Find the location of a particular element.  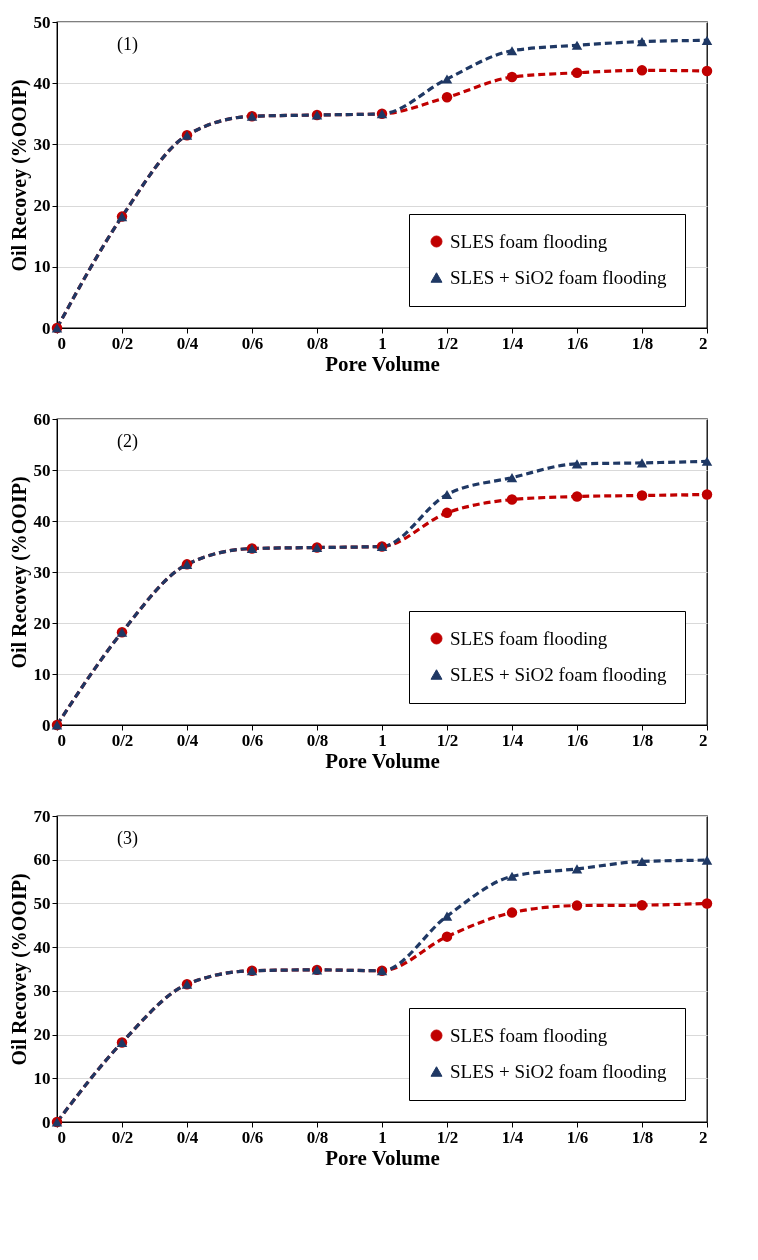

annotation: (2) is located at coordinates (127, 441).